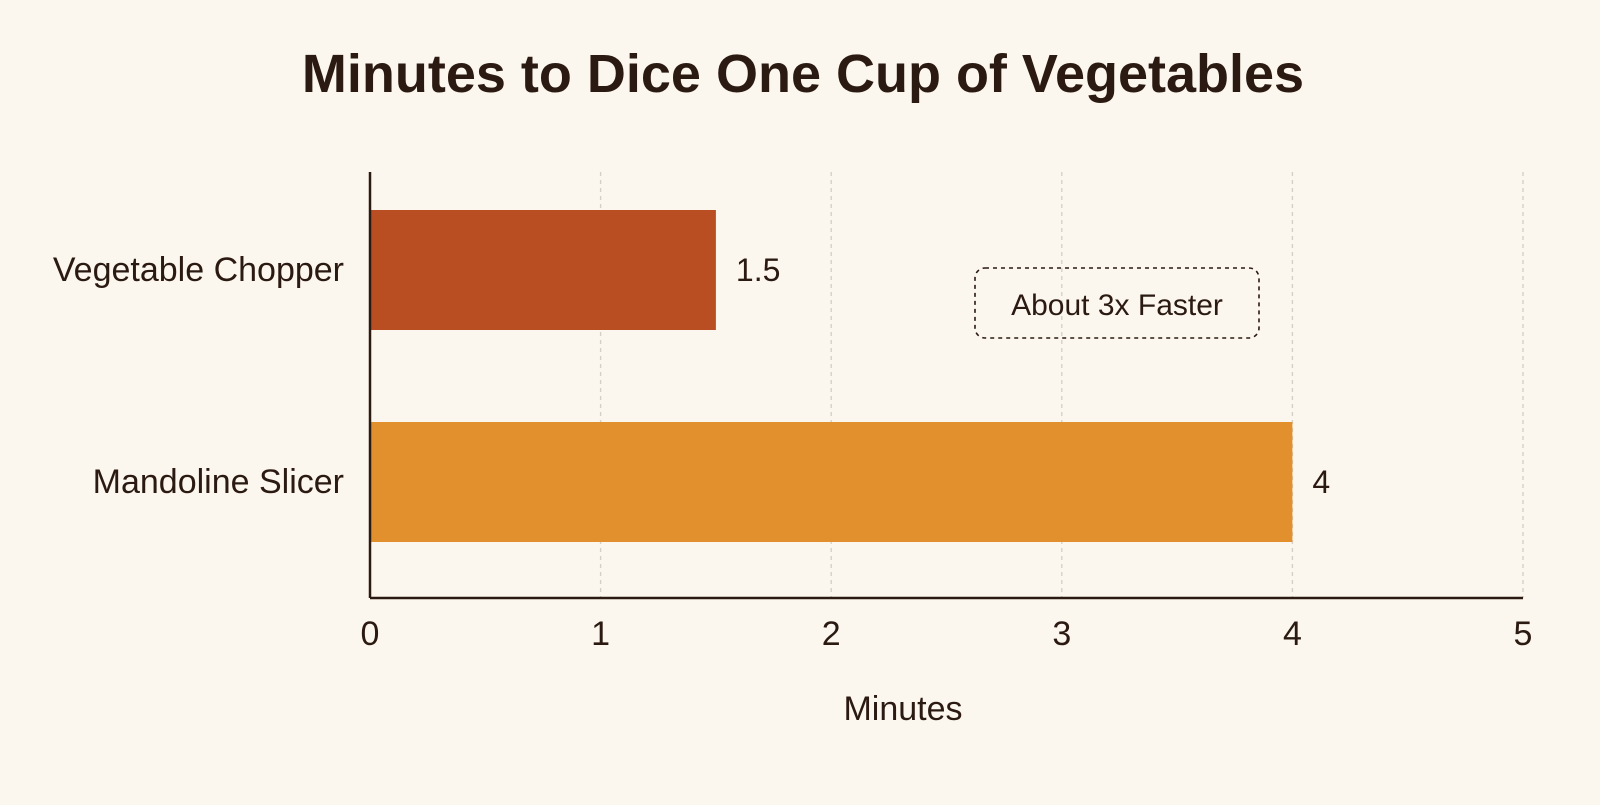 This screenshot has width=1600, height=805. Describe the element at coordinates (1321, 482) in the screenshot. I see `value-label-1: 4` at that location.